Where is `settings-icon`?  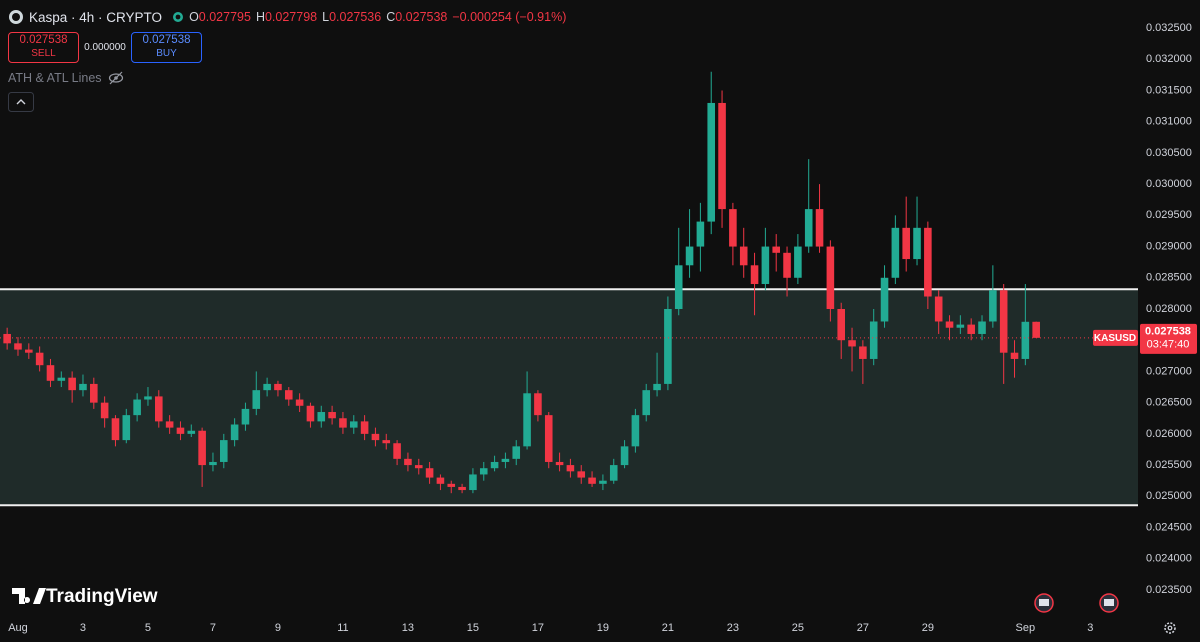
settings-icon is located at coordinates (1170, 628).